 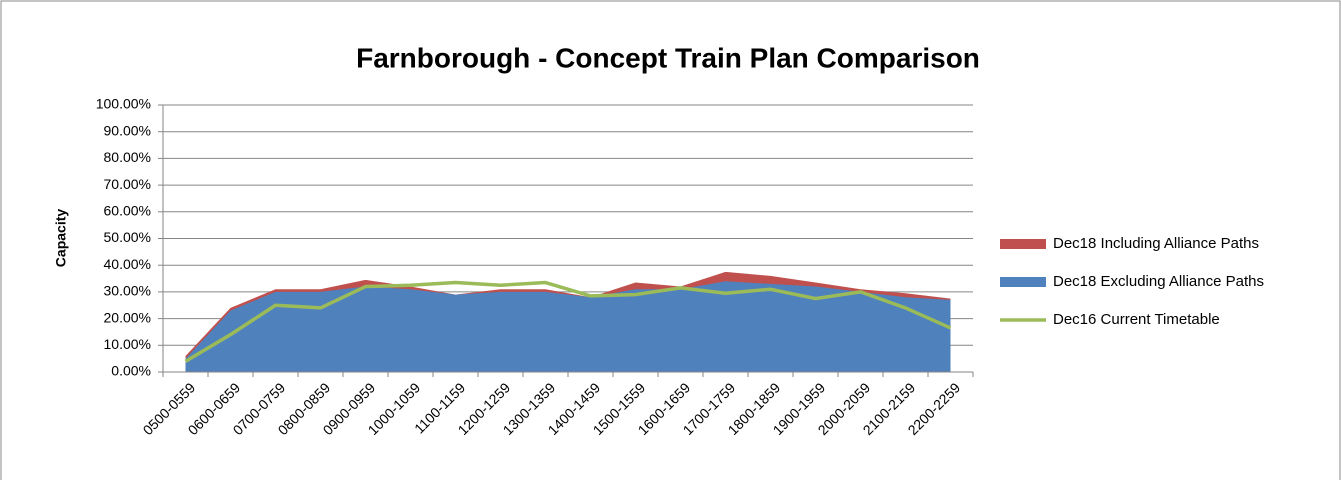 What do you see at coordinates (127, 291) in the screenshot?
I see `y-tick-label: 30.00%` at bounding box center [127, 291].